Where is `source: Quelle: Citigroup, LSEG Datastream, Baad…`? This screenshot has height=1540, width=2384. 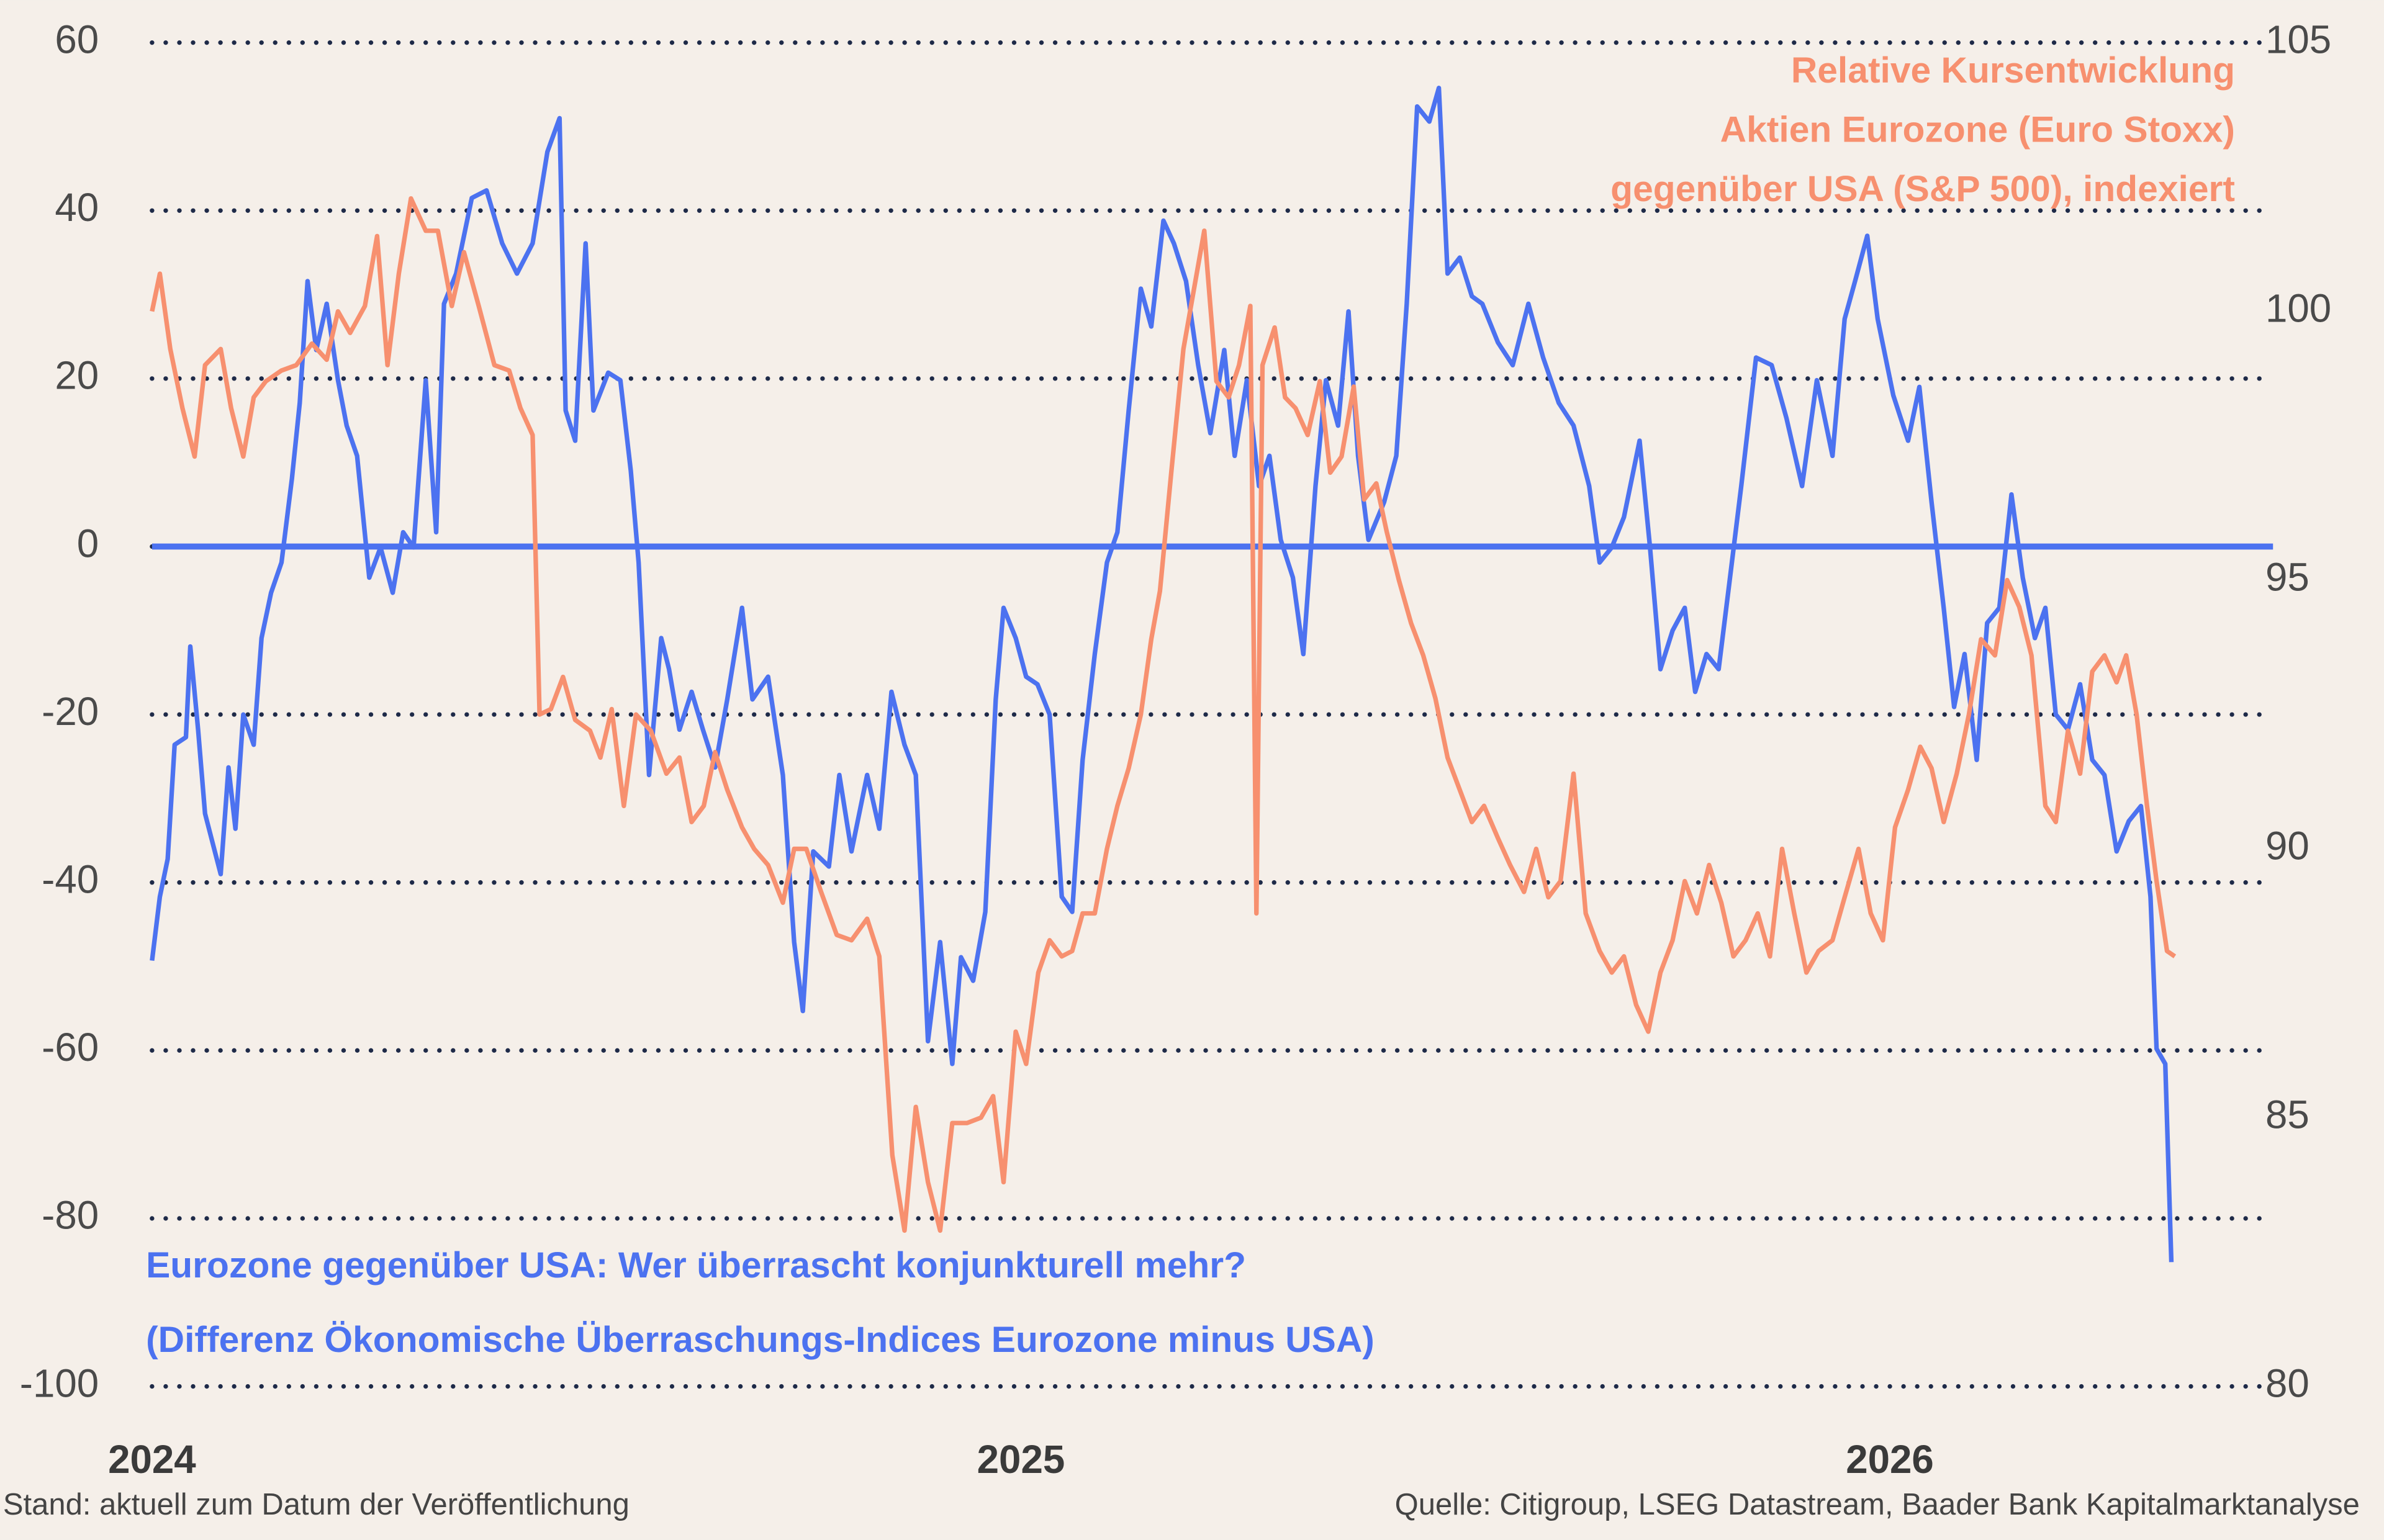
source: Quelle: Citigroup, LSEG Datastream, Baad… is located at coordinates (1877, 1504).